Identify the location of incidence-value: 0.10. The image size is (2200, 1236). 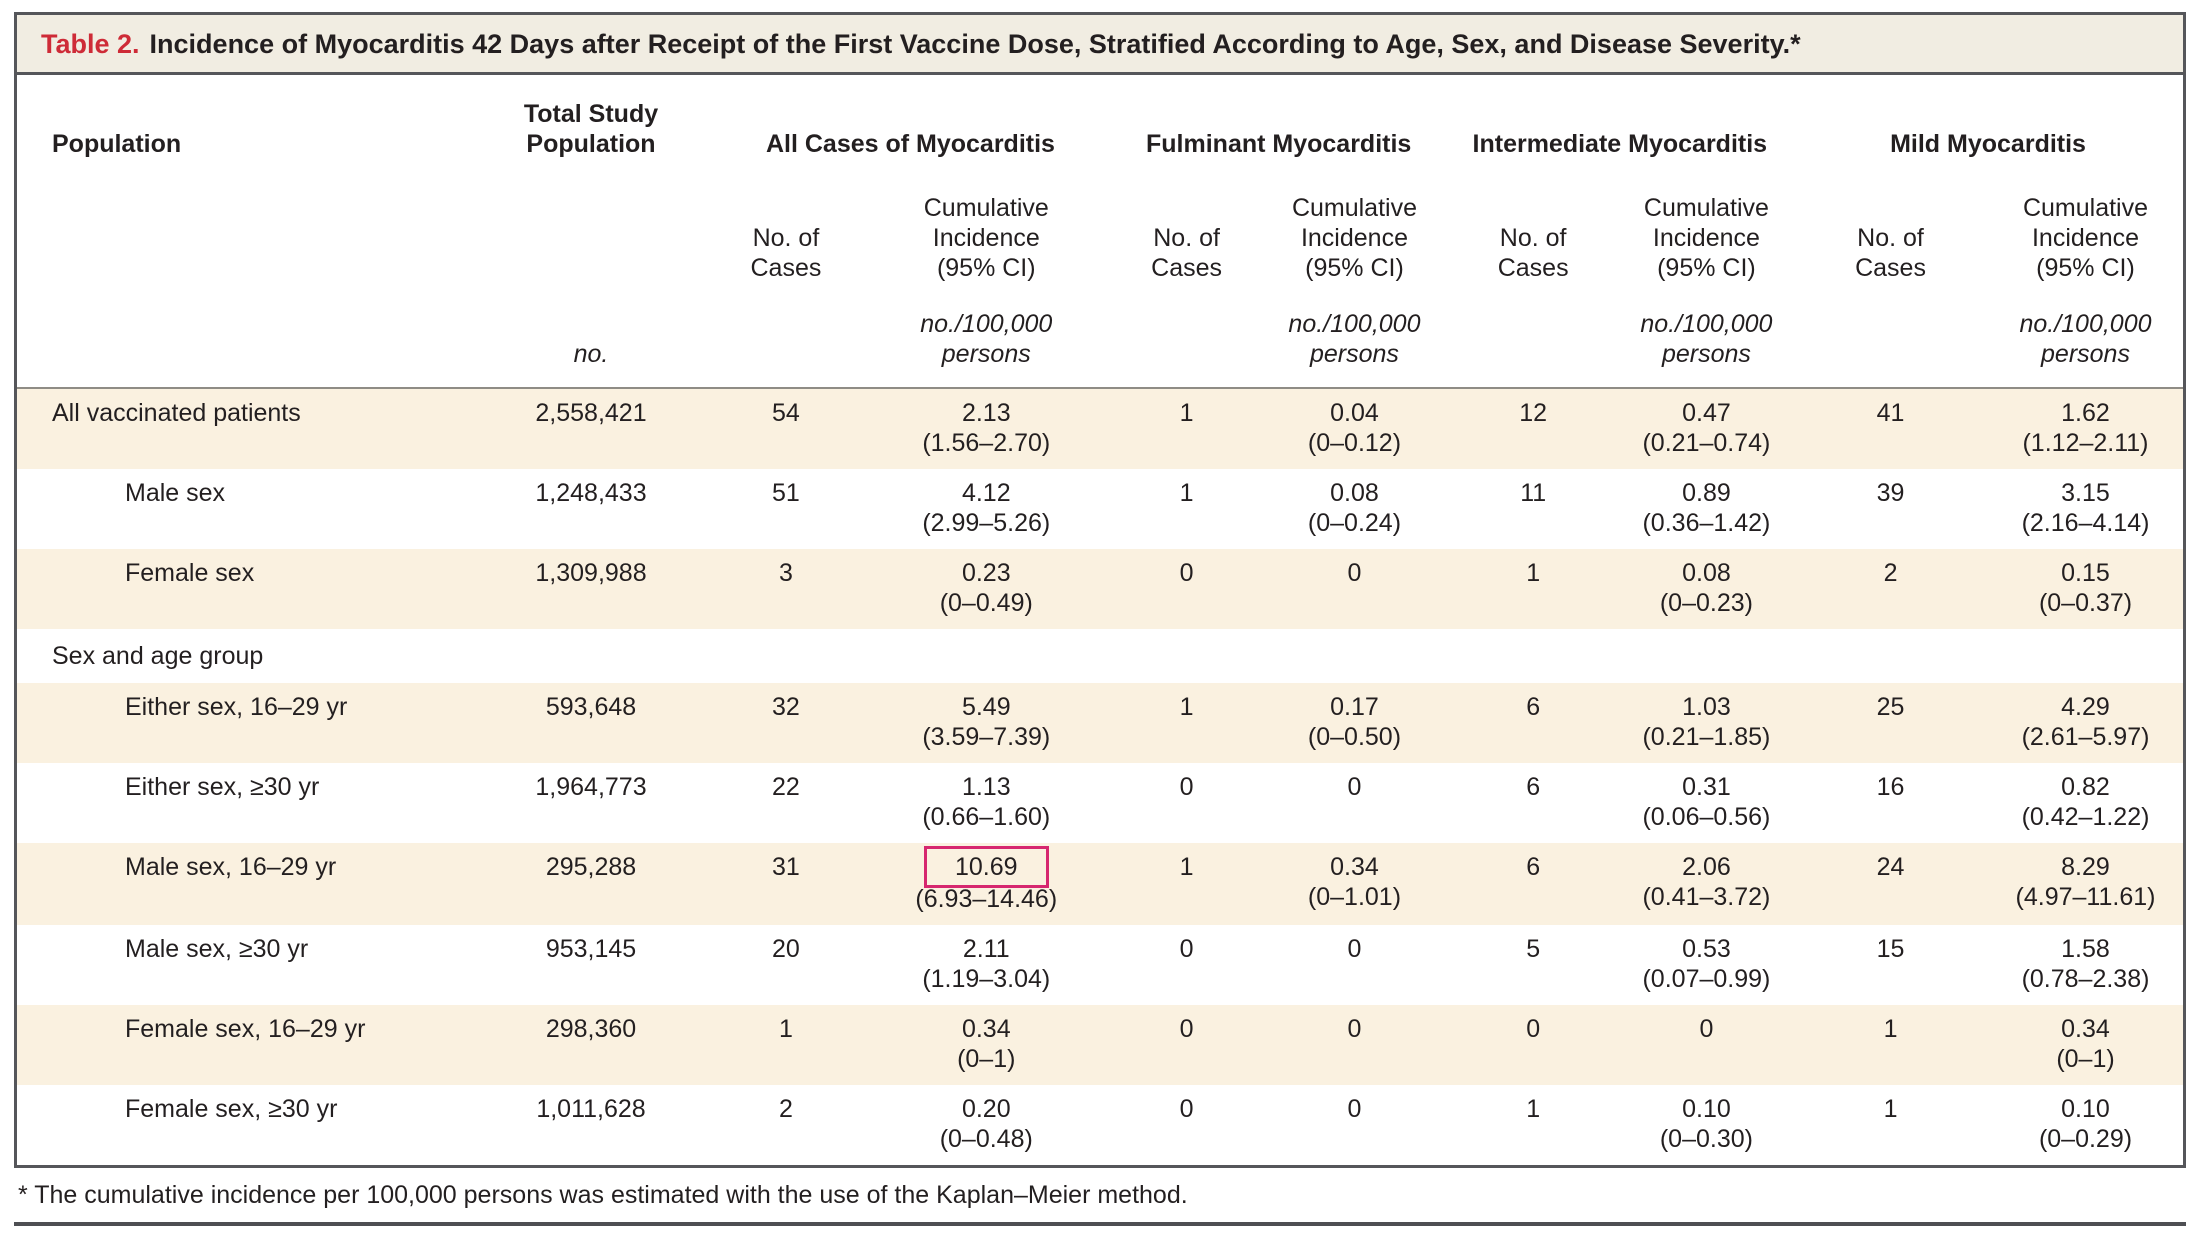
(2085, 1109).